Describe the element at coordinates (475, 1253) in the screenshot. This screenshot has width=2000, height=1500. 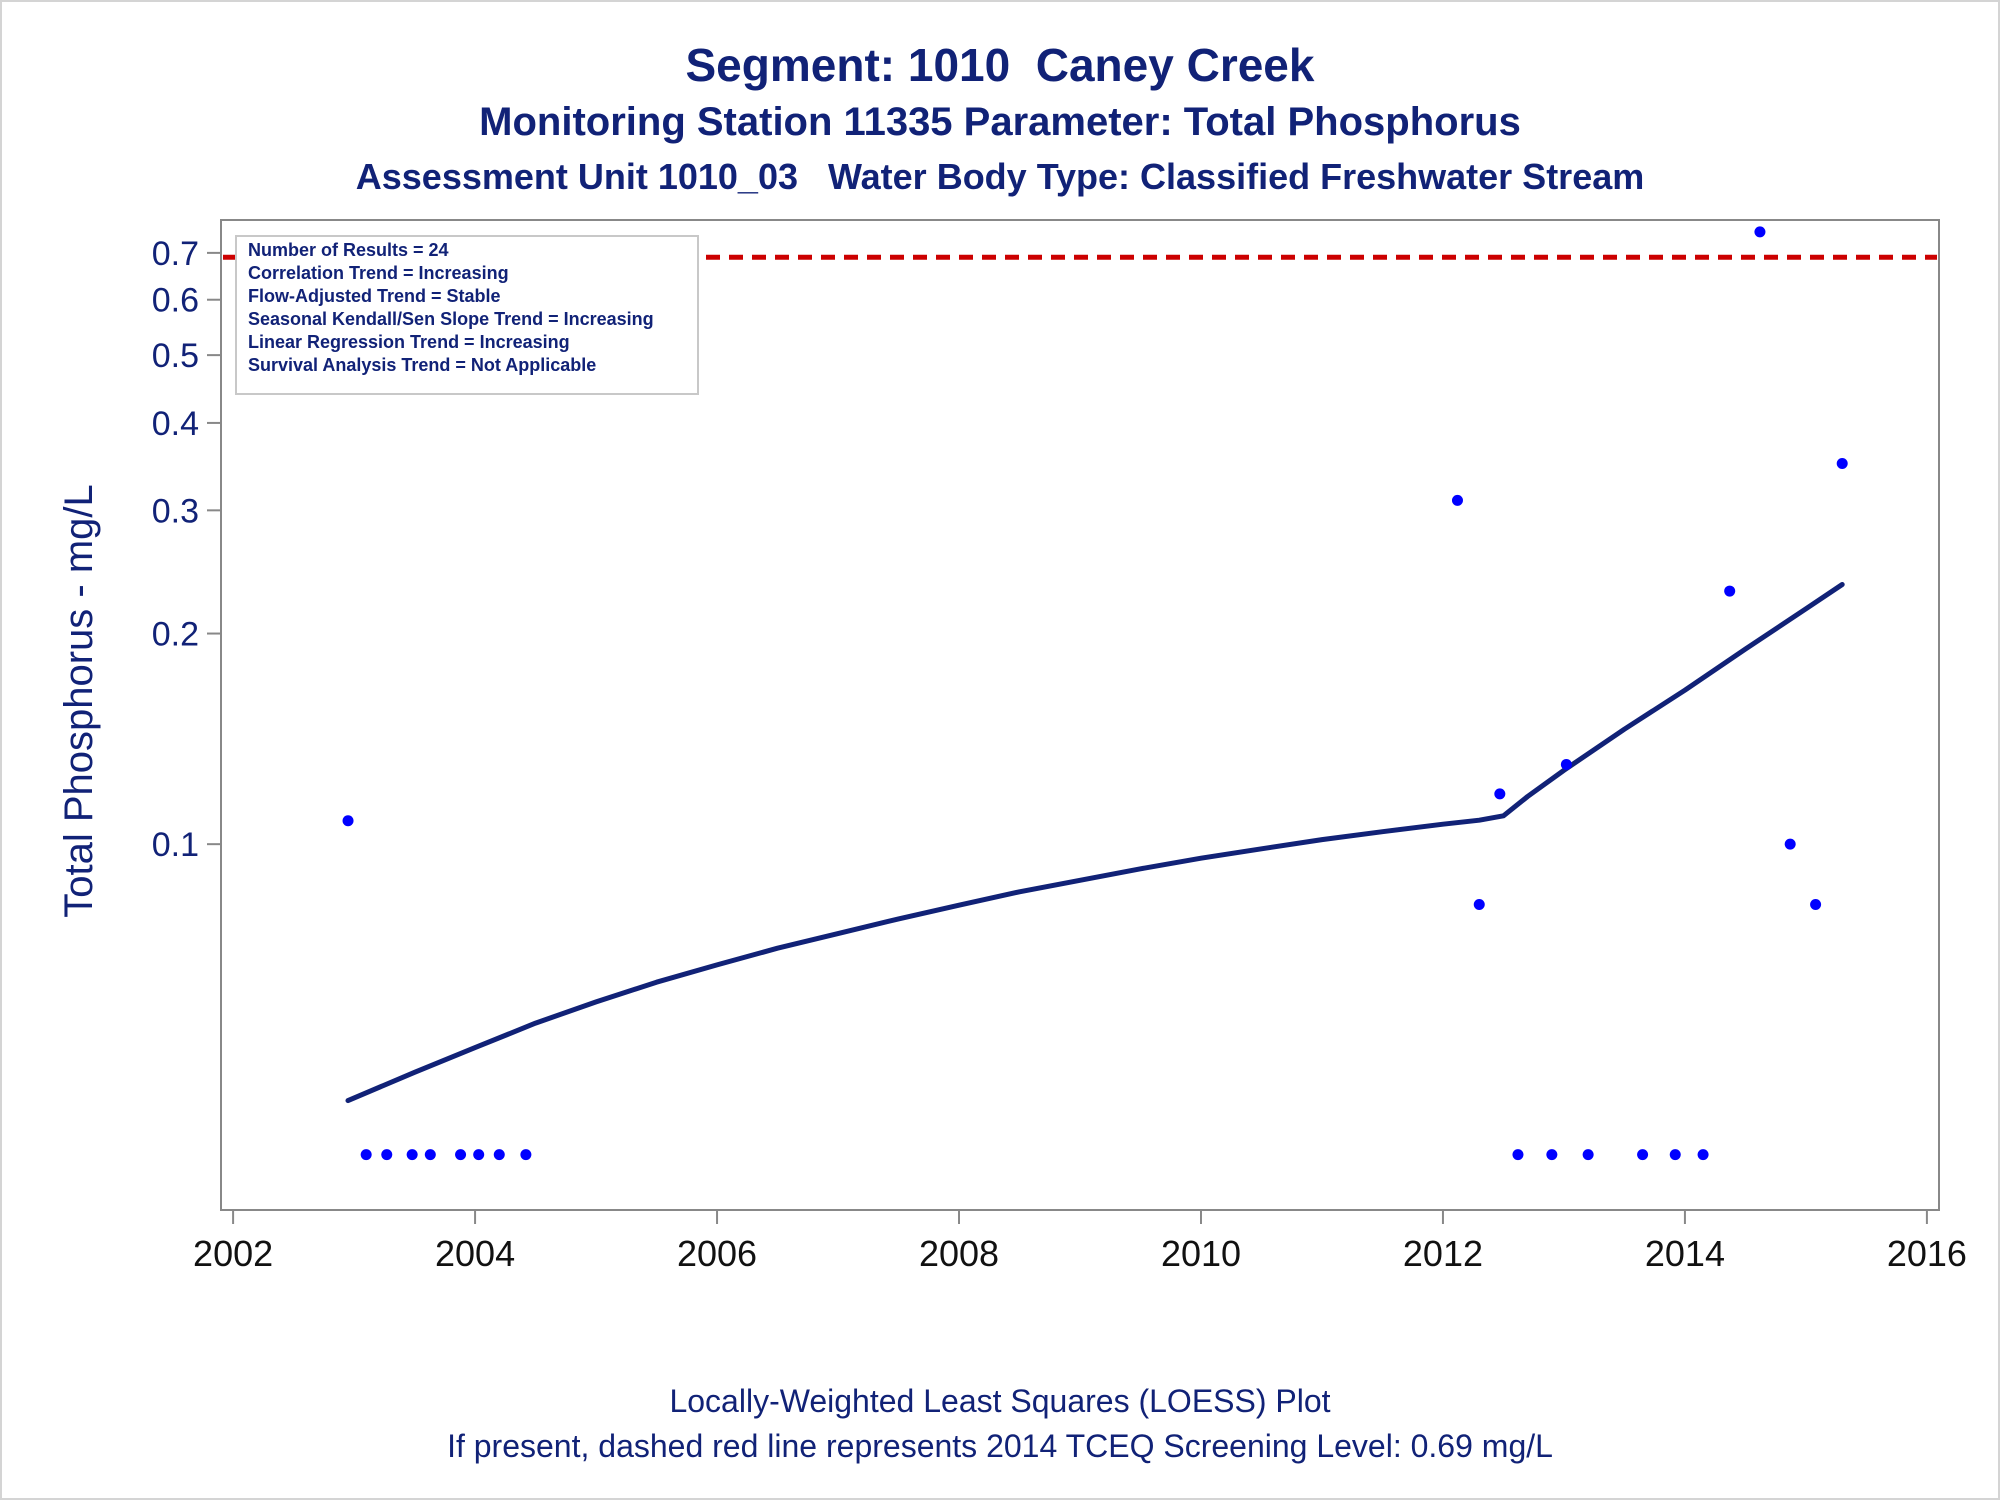
I see `x-tick-label-2004: 2004` at that location.